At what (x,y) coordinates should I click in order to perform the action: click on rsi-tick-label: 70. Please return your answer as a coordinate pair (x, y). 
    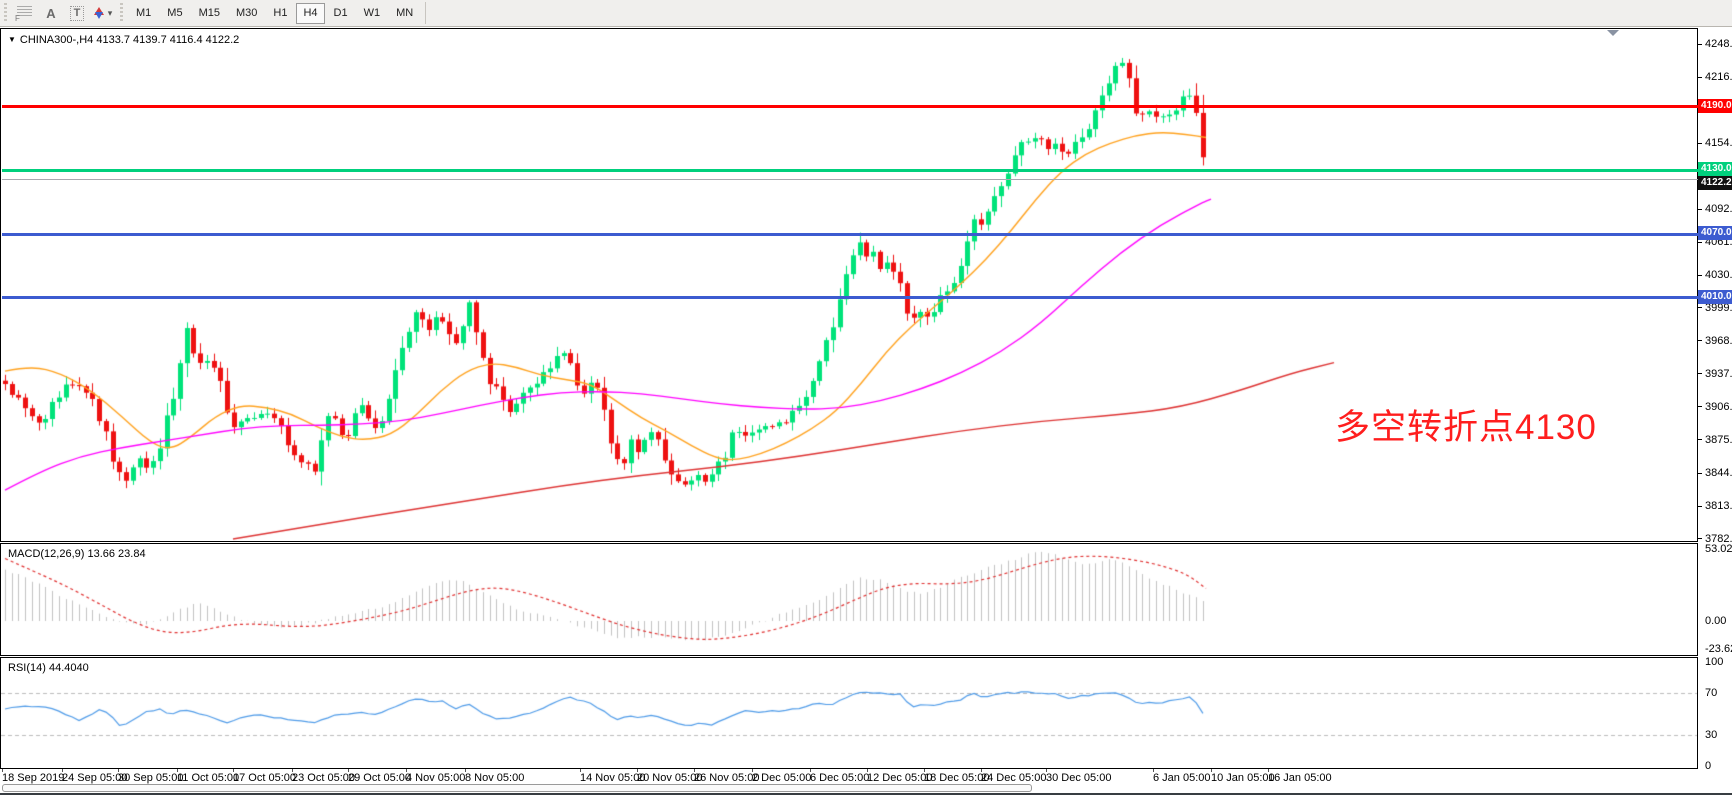
    Looking at the image, I should click on (1711, 693).